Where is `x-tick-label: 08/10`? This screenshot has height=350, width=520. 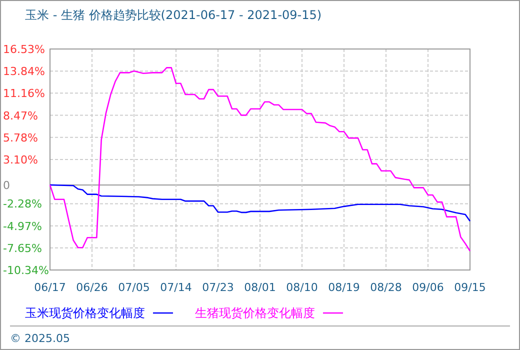 x-tick-label: 08/10 is located at coordinates (302, 287).